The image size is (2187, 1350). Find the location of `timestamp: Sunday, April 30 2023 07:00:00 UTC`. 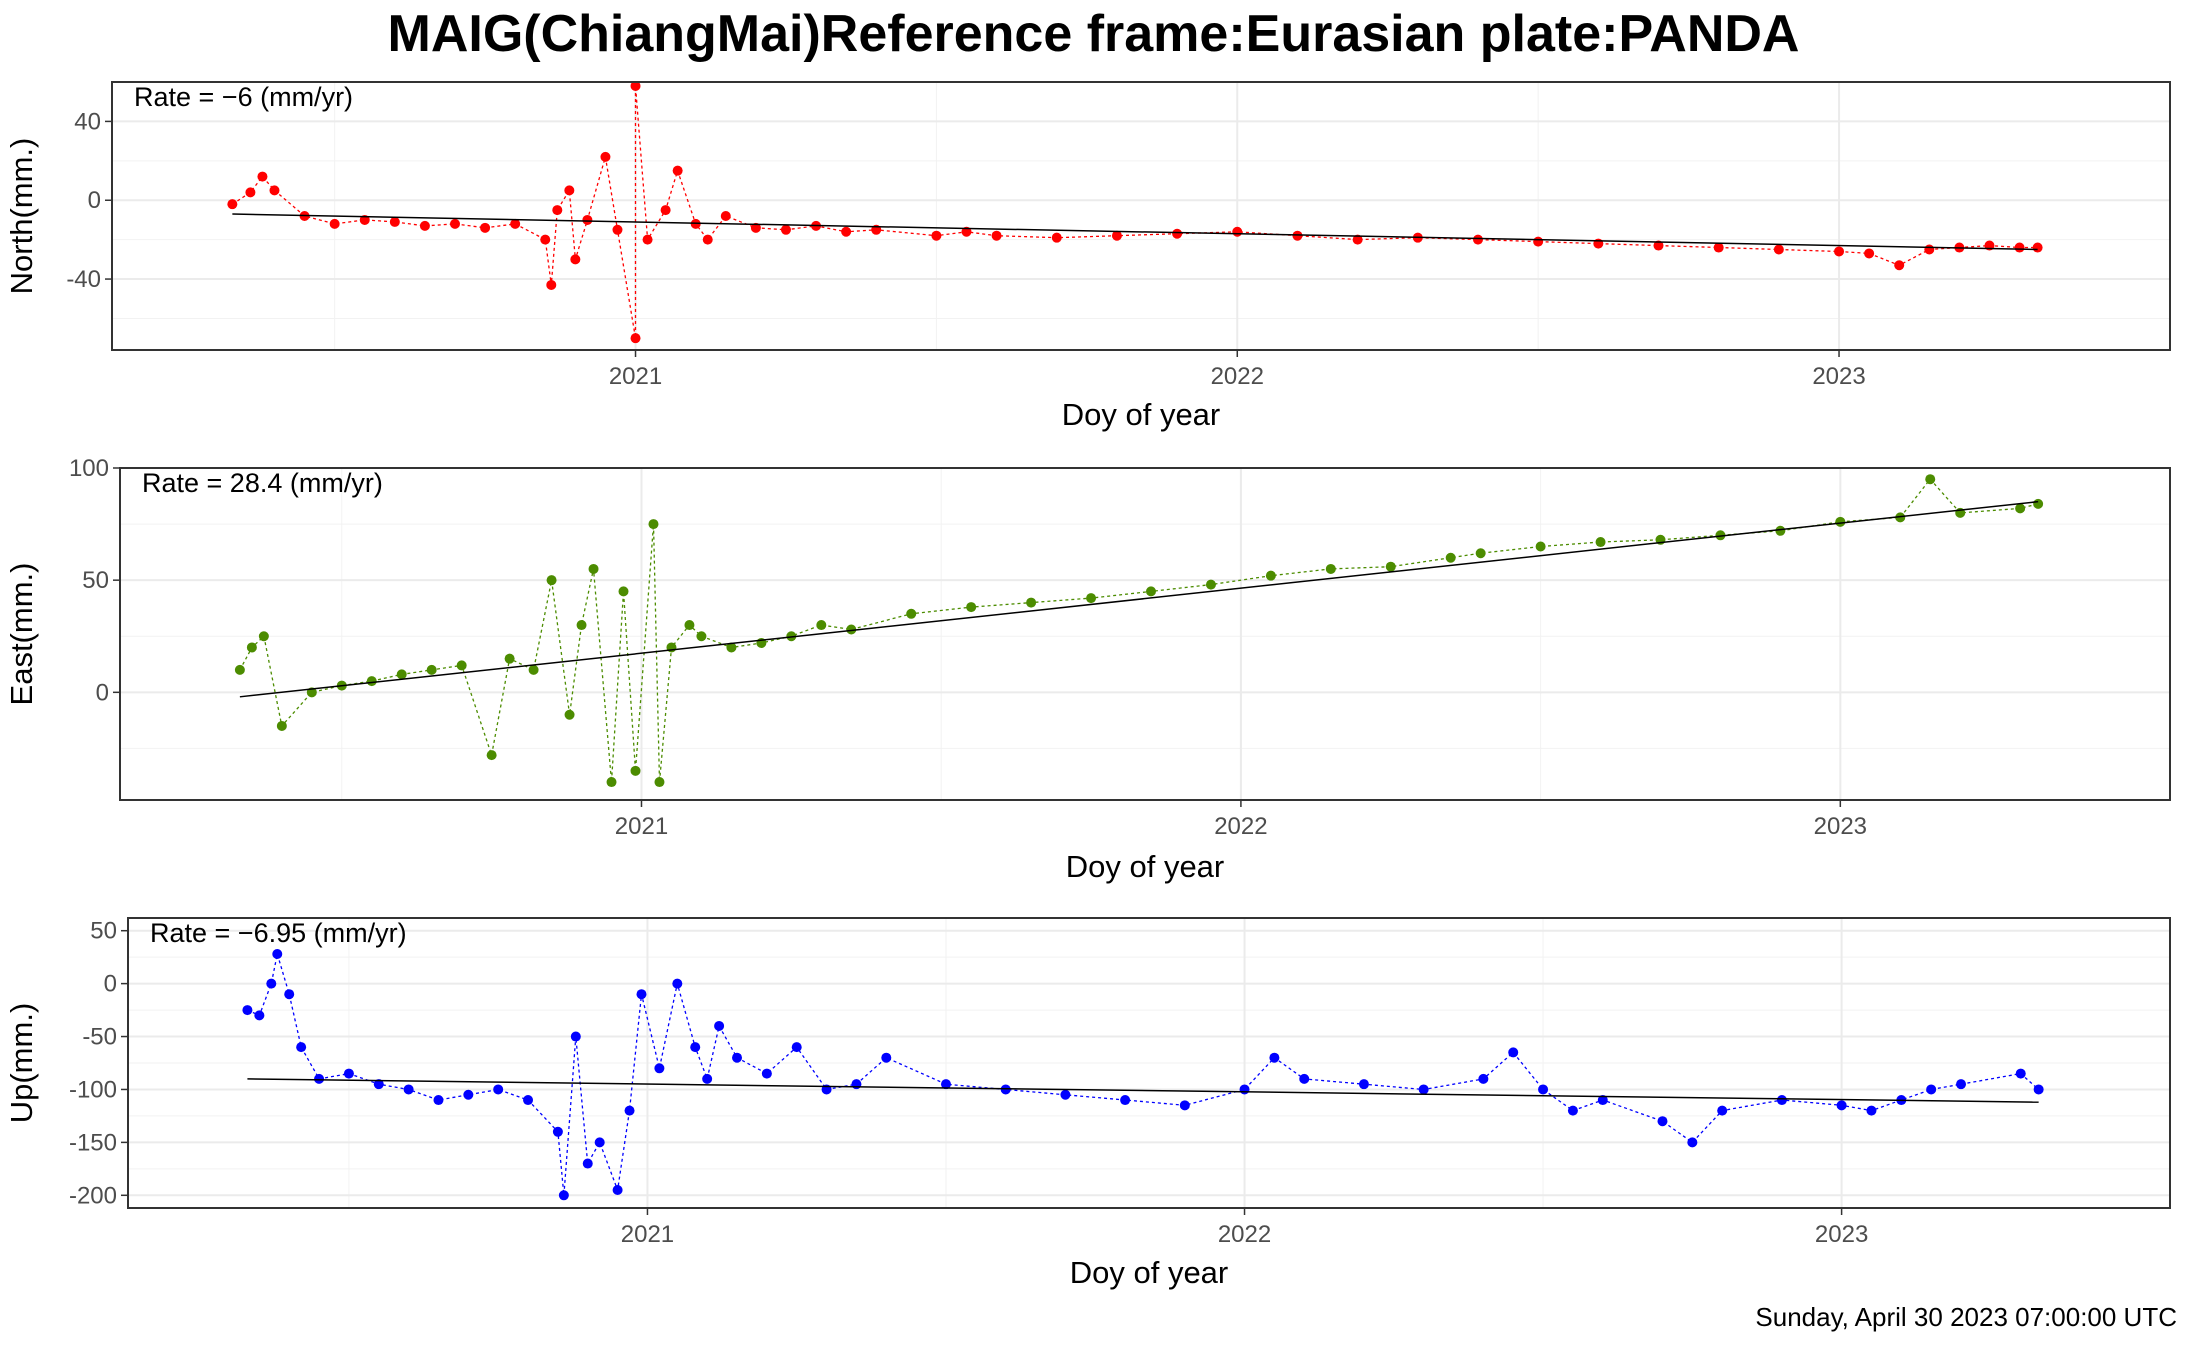

timestamp: Sunday, April 30 2023 07:00:00 UTC is located at coordinates (1966, 1317).